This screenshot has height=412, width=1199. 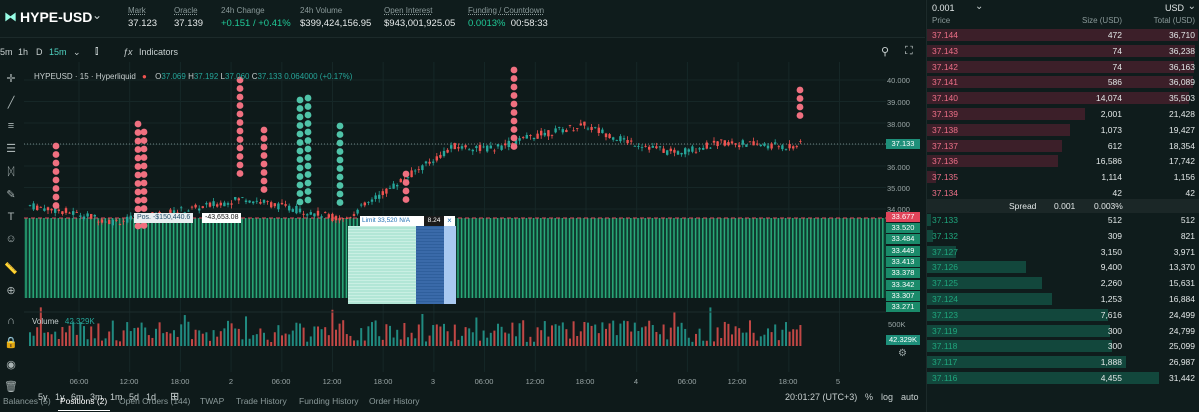 What do you see at coordinates (97, 51) in the screenshot?
I see `candle-type-icon: ⫾` at bounding box center [97, 51].